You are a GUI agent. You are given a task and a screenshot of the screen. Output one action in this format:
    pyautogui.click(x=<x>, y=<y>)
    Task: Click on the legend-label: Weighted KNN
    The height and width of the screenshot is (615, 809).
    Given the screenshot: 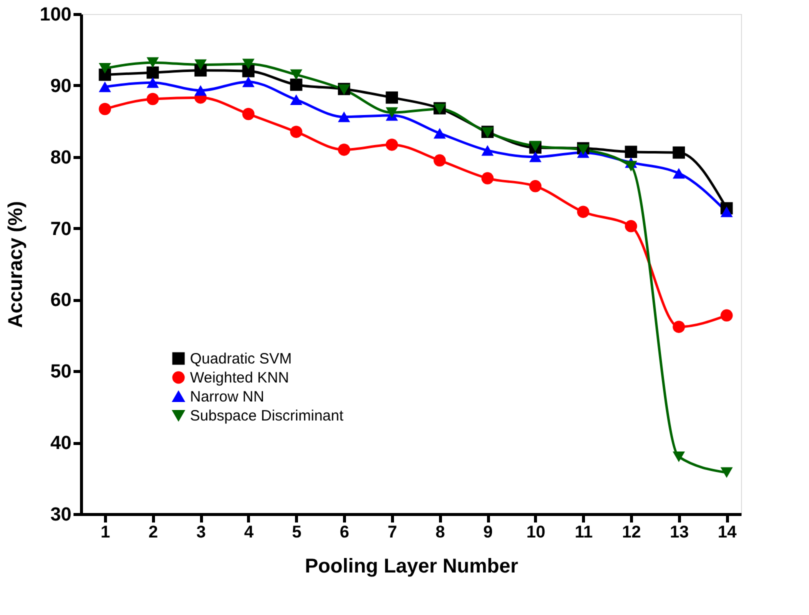 What is the action you would take?
    pyautogui.click(x=239, y=378)
    